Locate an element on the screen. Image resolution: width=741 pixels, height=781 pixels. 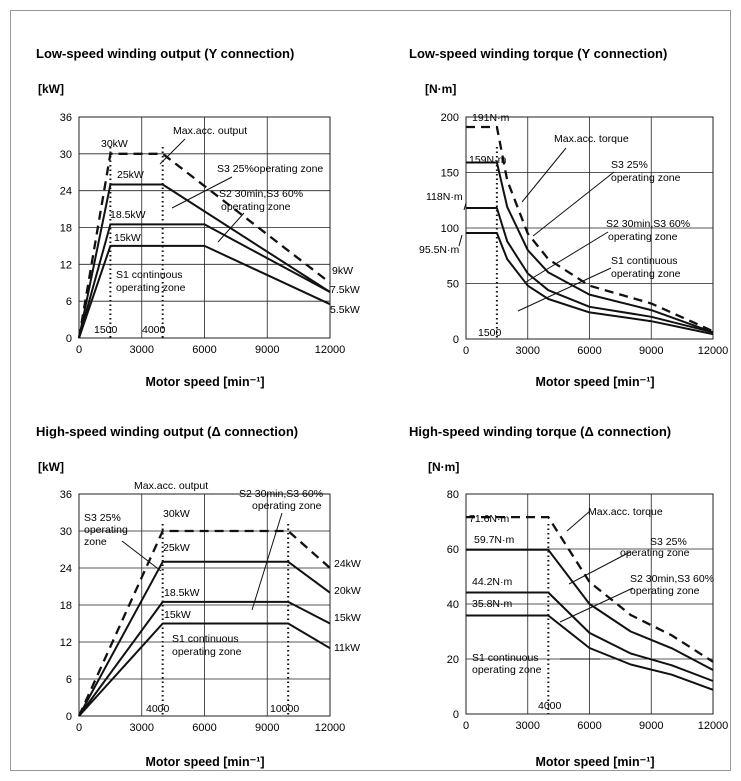
y-tick-label: 200 is located at coordinates (450, 118).